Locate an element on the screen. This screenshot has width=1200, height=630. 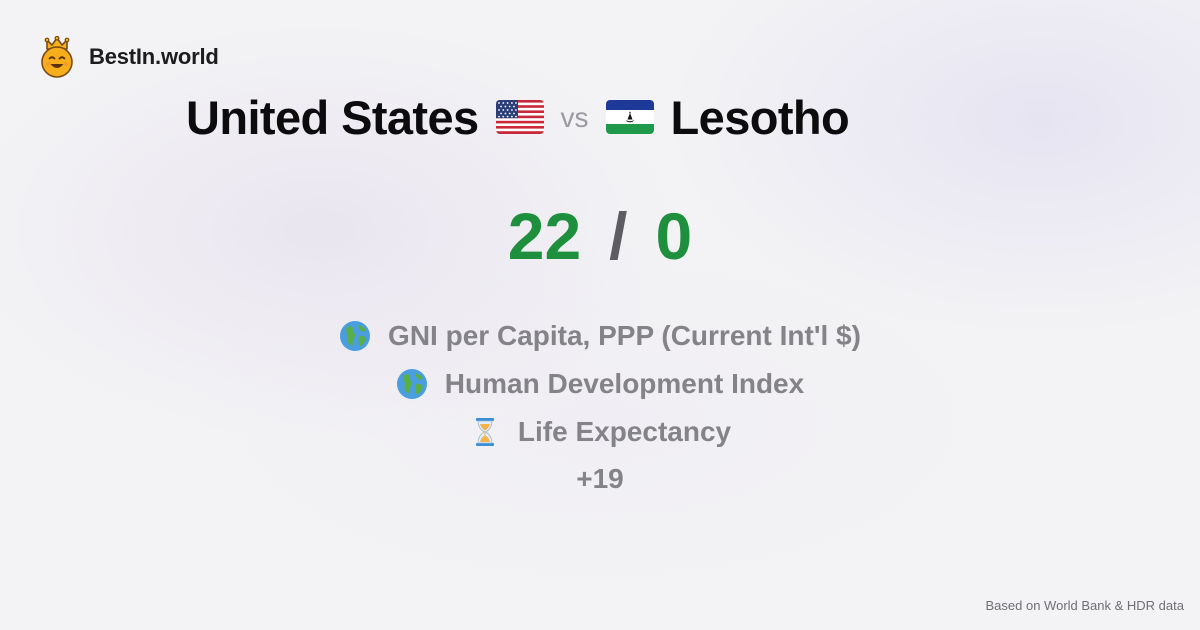
left-country-name: United States is located at coordinates (332, 117).